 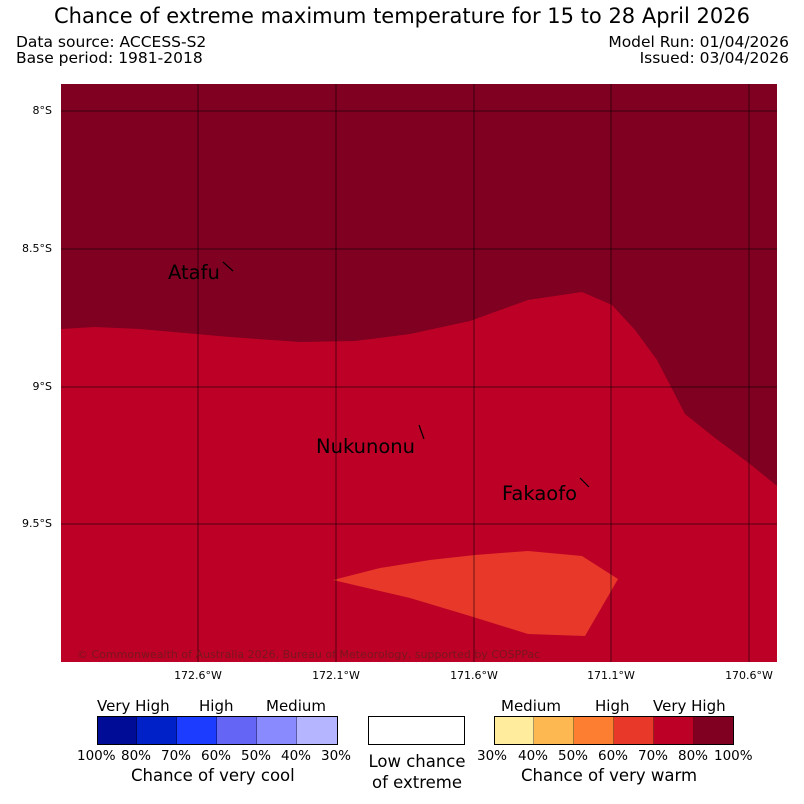 What do you see at coordinates (474, 675) in the screenshot?
I see `lon-label-171-6w: 171.6°W` at bounding box center [474, 675].